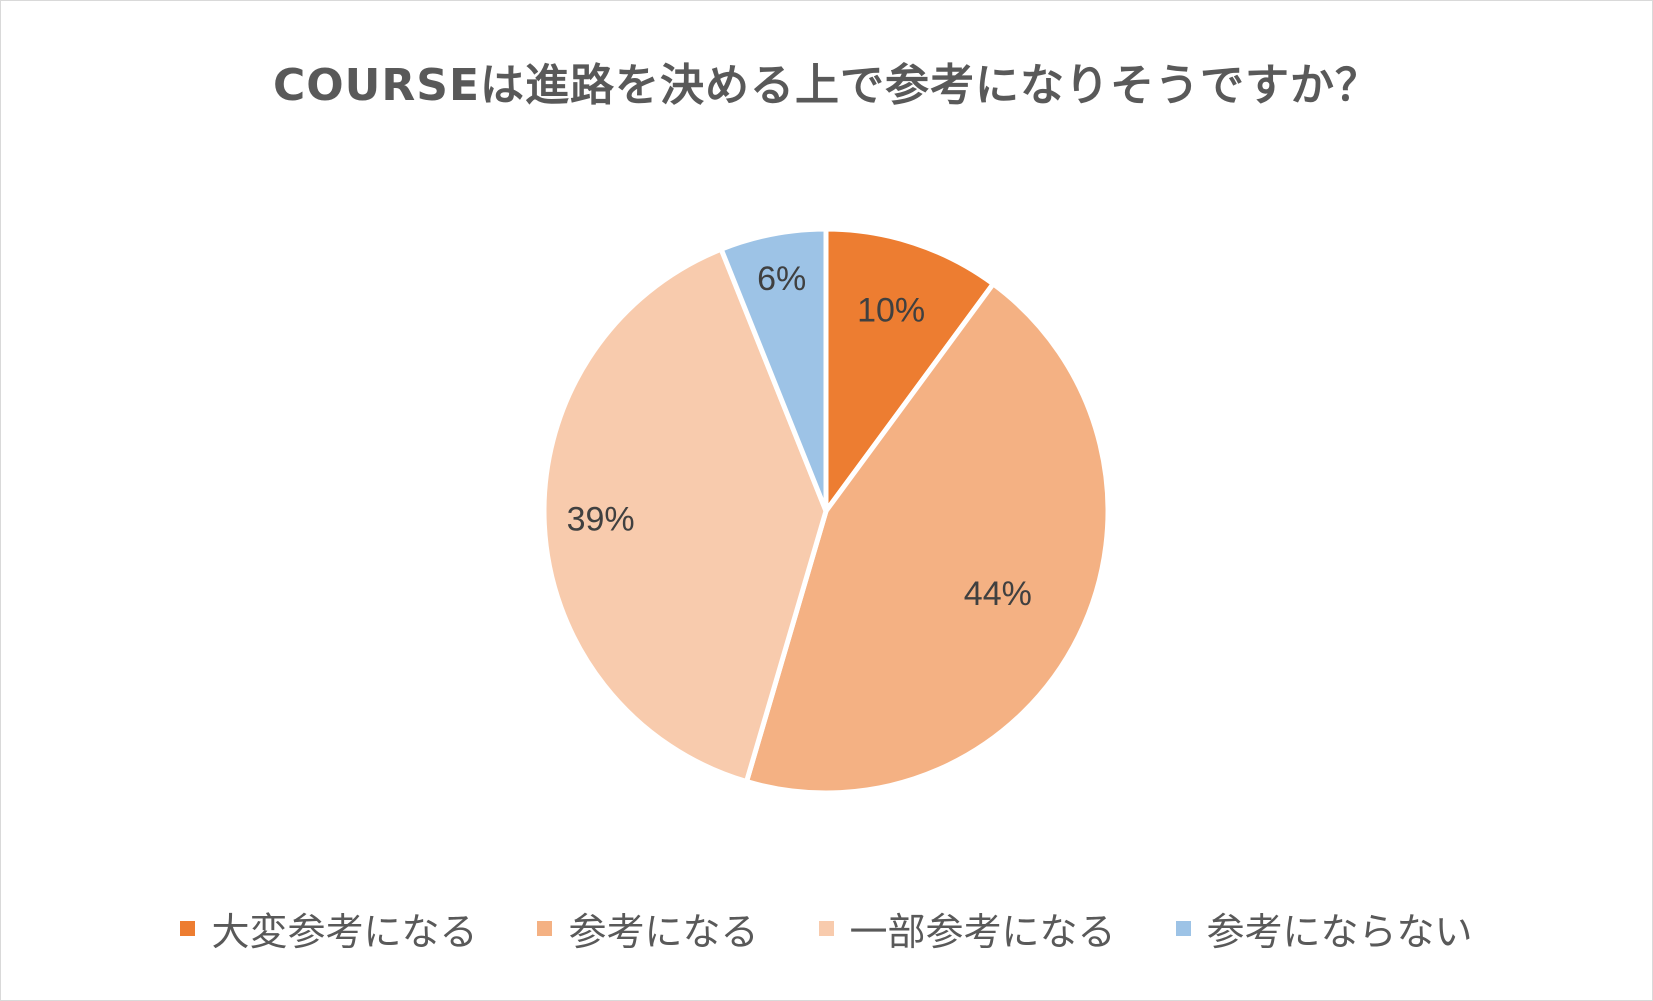 The height and width of the screenshot is (1001, 1653). Describe the element at coordinates (663, 932) in the screenshot. I see `legend-label-1: 参考になる` at that location.